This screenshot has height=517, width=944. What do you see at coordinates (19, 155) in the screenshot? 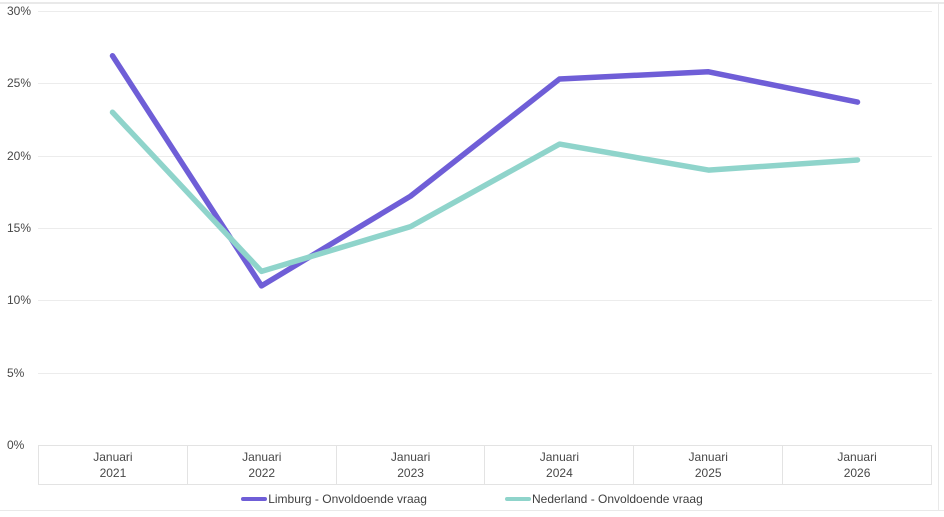
I see `y-axis-tick-label: 20%` at bounding box center [19, 155].